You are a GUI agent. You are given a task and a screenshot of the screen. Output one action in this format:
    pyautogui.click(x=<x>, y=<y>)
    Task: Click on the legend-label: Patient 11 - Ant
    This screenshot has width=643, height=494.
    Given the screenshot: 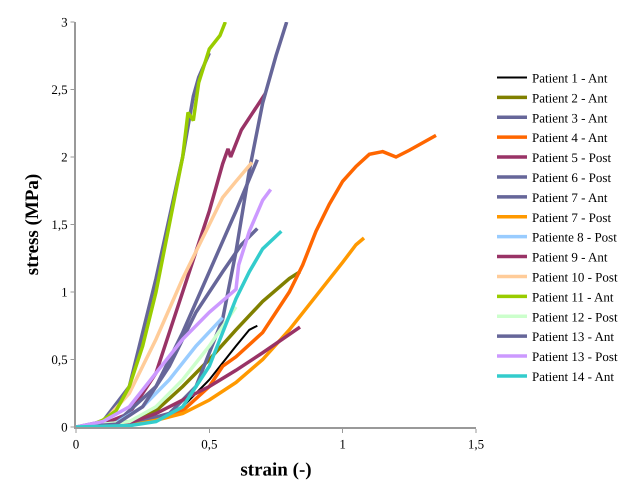 What is the action you would take?
    pyautogui.click(x=573, y=296)
    